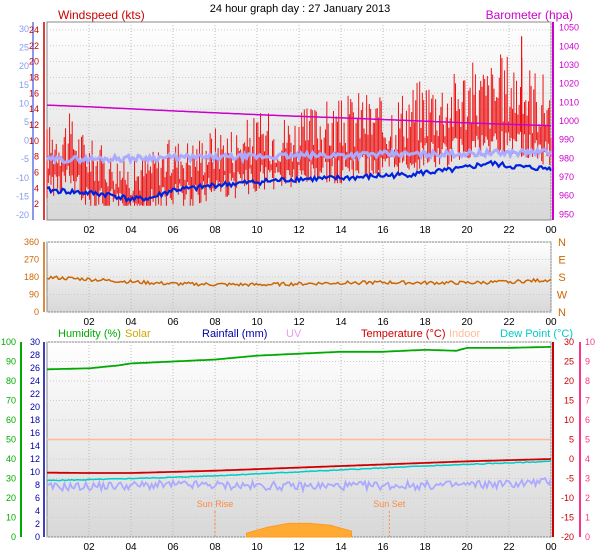  I want to click on uv-tick-label-9: 9, so click(587, 362).